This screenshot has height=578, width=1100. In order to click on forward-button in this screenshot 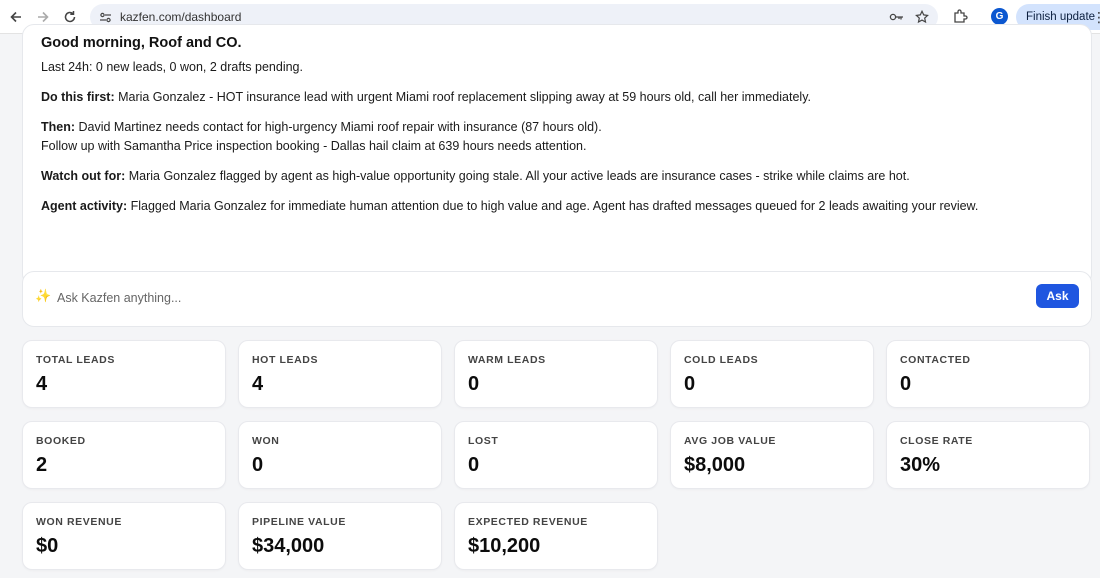, I will do `click(43, 17)`.